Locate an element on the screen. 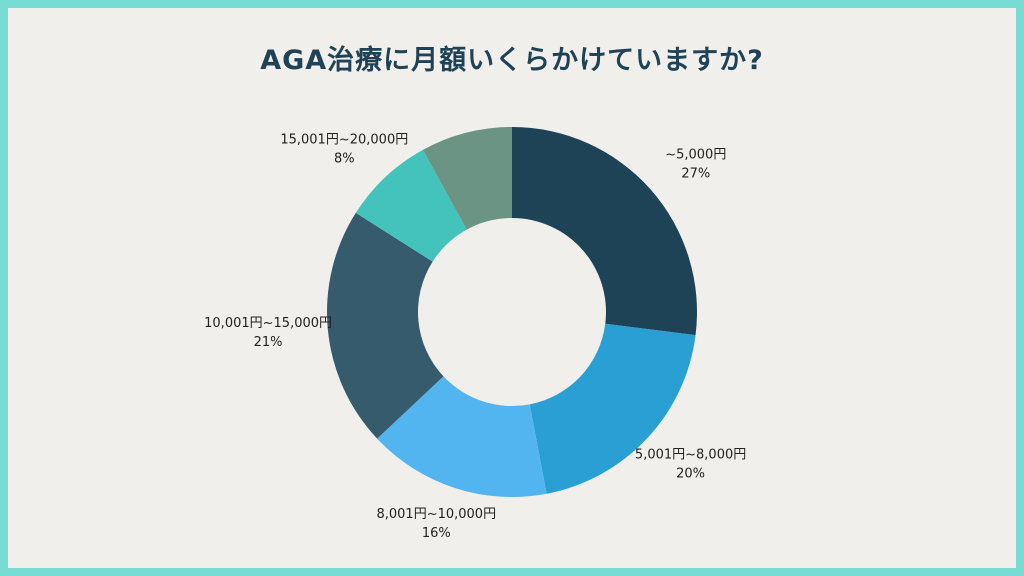 Image resolution: width=1024 pixels, height=576 pixels. slice-value-label: 8% is located at coordinates (344, 158).